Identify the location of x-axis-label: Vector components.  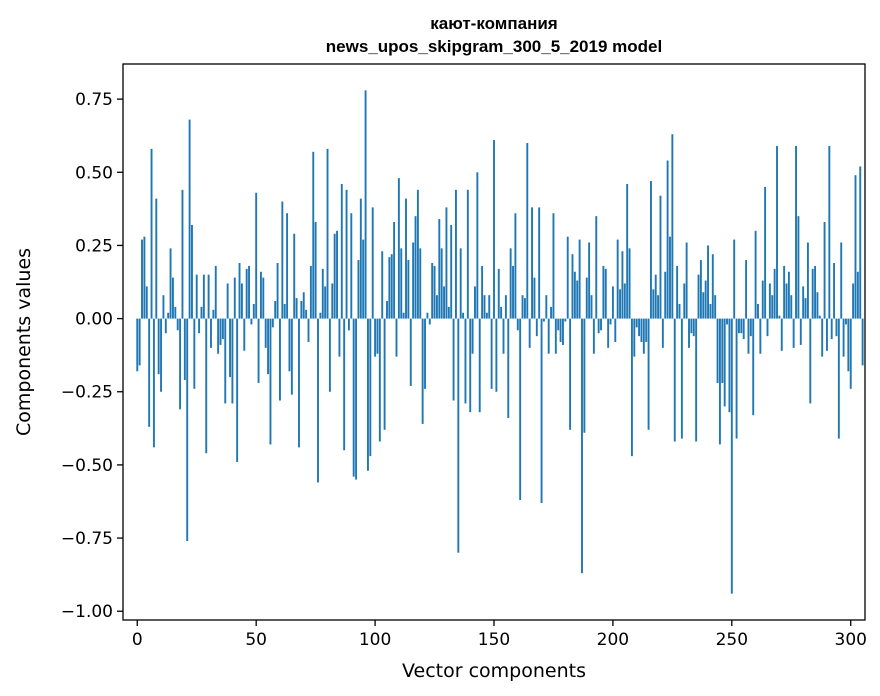
(494, 671).